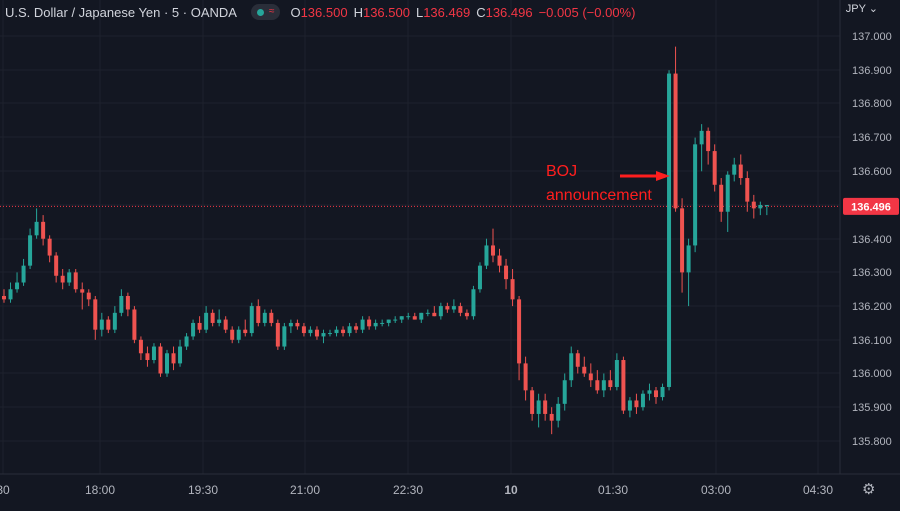  What do you see at coordinates (872, 341) in the screenshot?
I see `y-tick-label: 136.100` at bounding box center [872, 341].